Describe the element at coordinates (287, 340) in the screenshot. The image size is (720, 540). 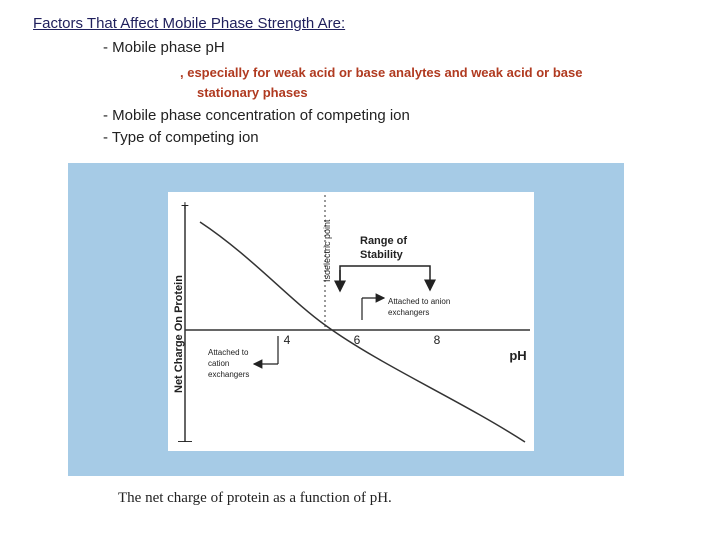
I see `x-tick-label: 4` at that location.